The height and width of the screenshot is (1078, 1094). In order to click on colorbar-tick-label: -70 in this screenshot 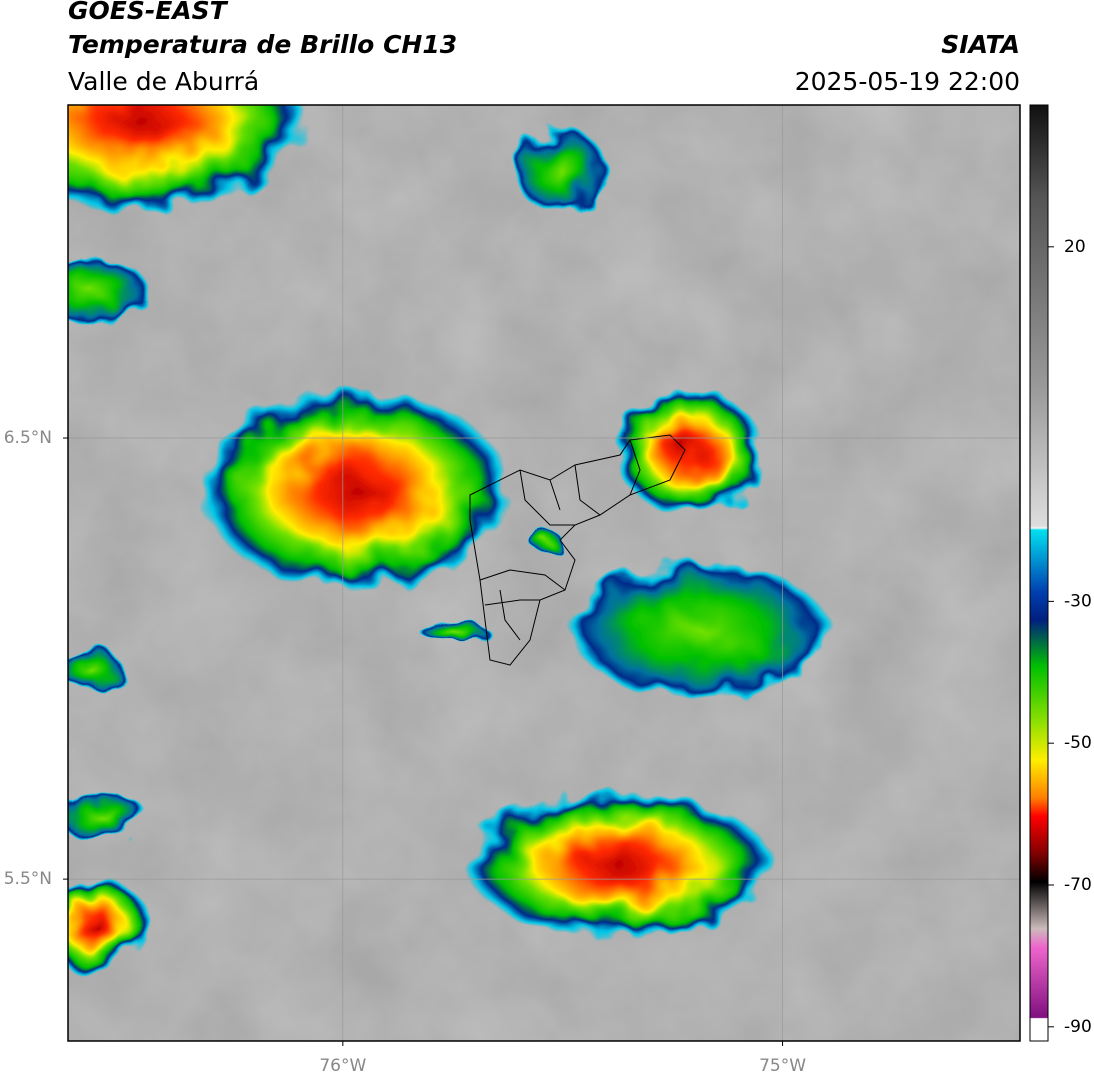, I will do `click(1078, 885)`.